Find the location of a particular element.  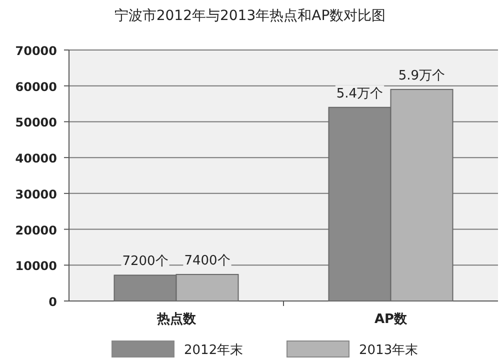

legend-label: 2012年末 is located at coordinates (214, 350).